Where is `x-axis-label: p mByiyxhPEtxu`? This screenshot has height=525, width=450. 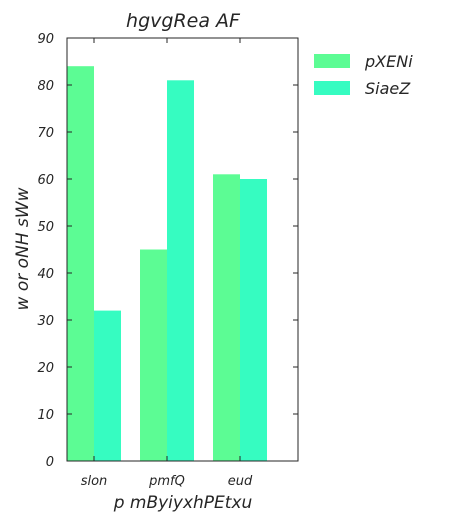 x-axis-label: p mByiyxhPEtxu is located at coordinates (183, 503).